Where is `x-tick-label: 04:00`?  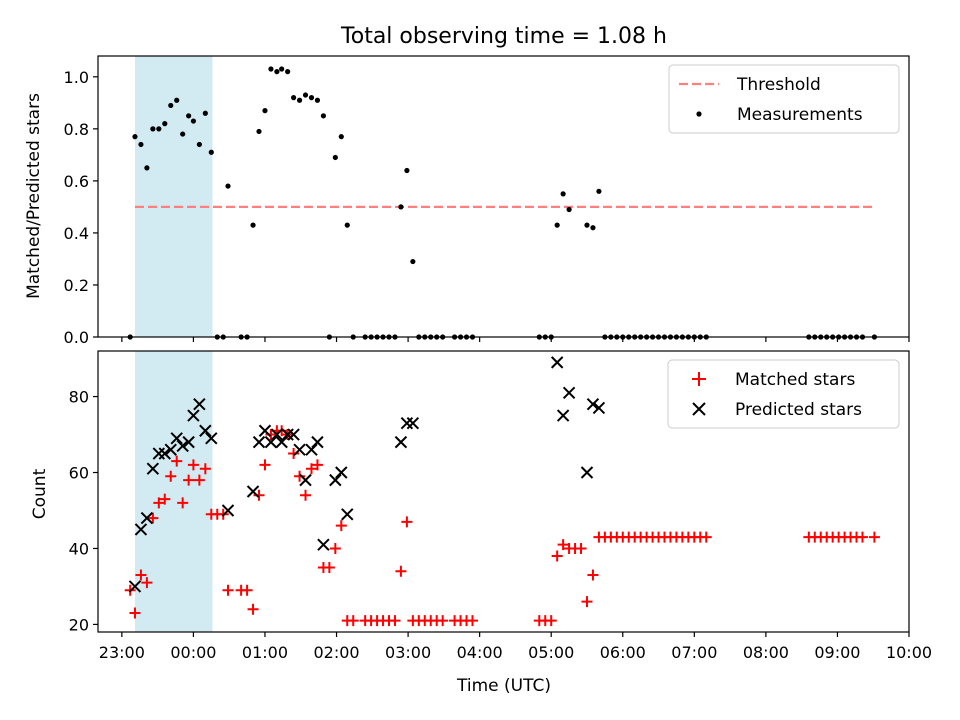
x-tick-label: 04:00 is located at coordinates (480, 652).